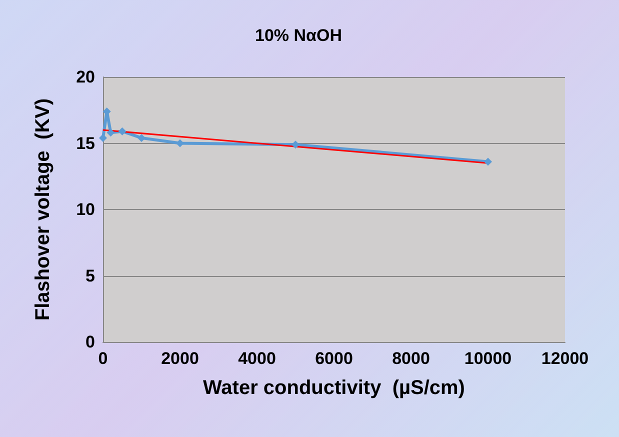  What do you see at coordinates (90, 342) in the screenshot?
I see `y-tick-label: 0` at bounding box center [90, 342].